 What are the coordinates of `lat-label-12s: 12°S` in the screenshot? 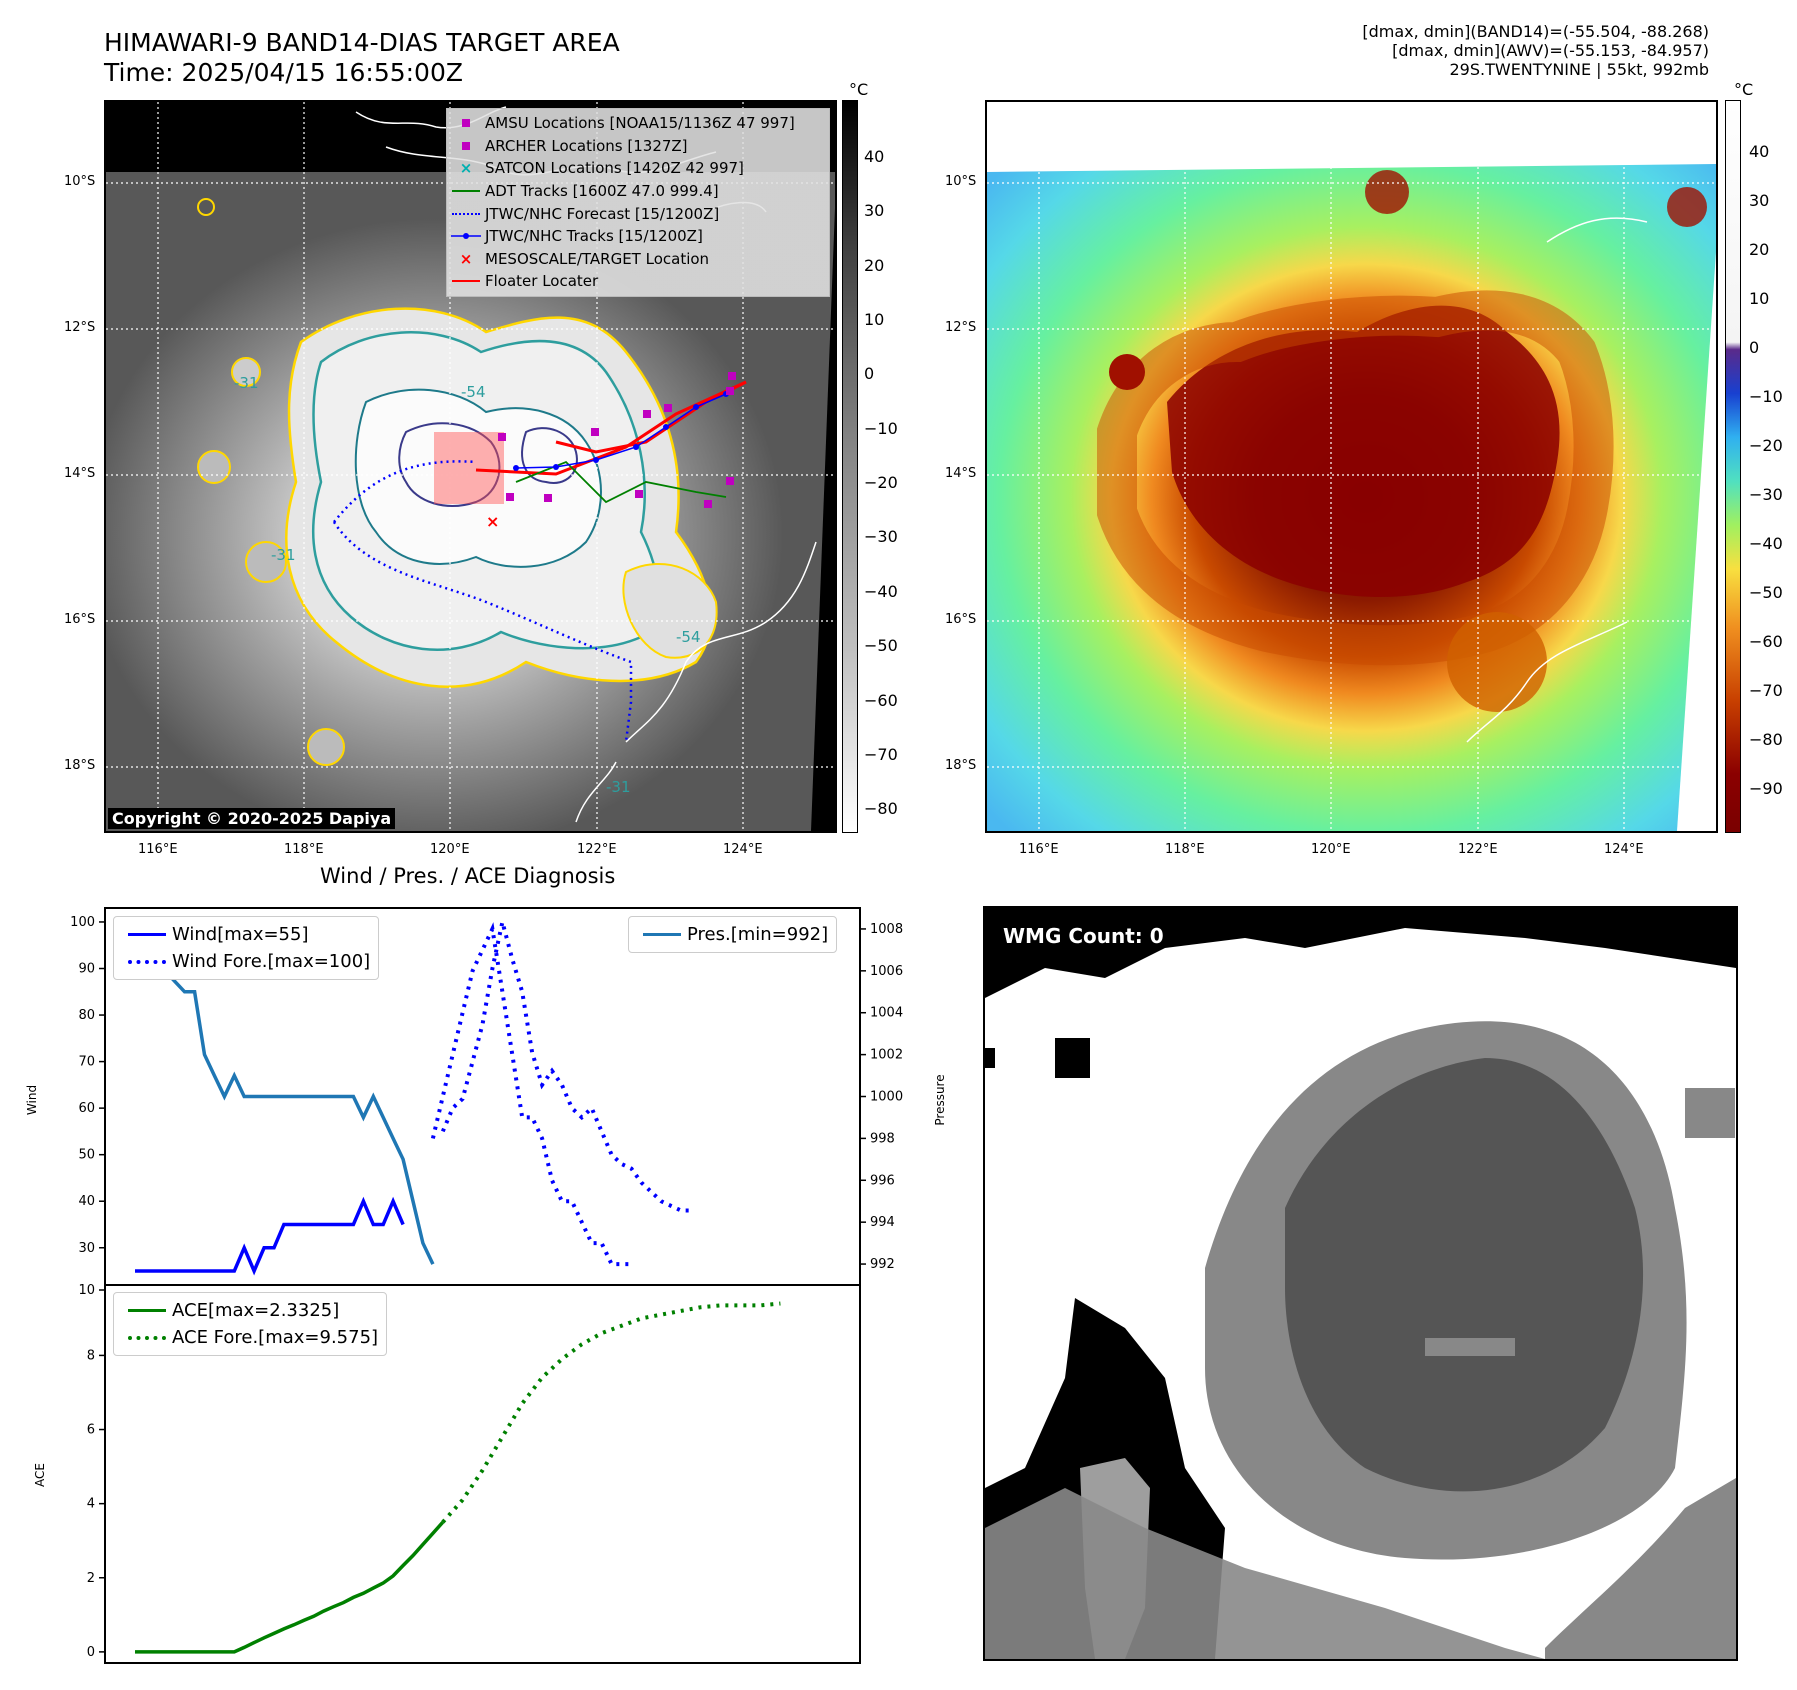 It's located at (80, 327).